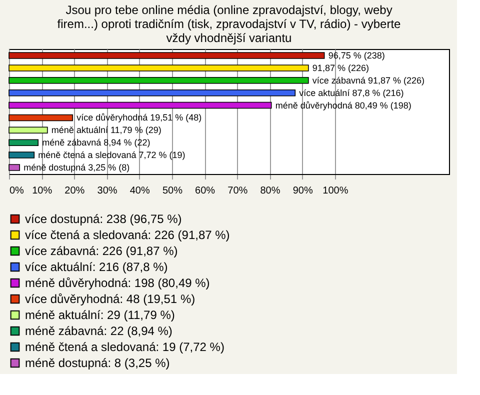 This screenshot has width=480, height=395. I want to click on data-label: 91,87 % (226), so click(340, 67).